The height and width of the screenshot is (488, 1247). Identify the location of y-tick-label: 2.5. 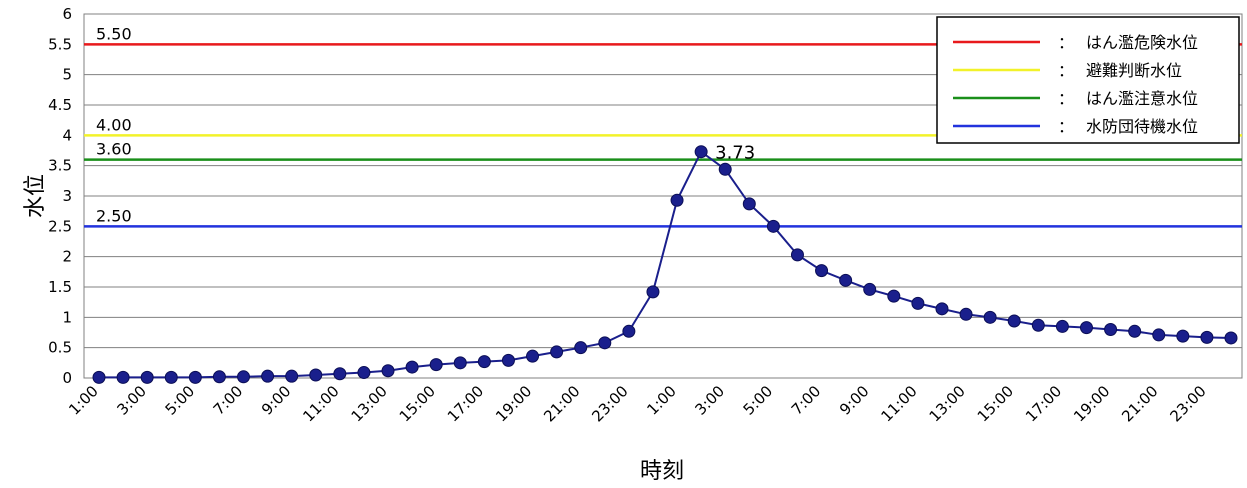
(60, 226).